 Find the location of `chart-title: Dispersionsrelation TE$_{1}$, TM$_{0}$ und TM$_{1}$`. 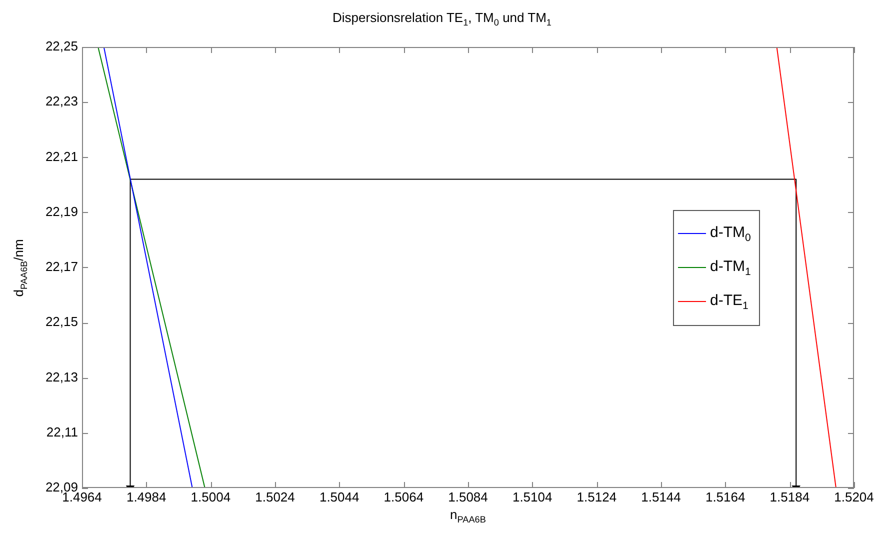

chart-title: Dispersionsrelation TE$_{1}$, TM$_{0}$ und TM$_{1}$ is located at coordinates (442, 19).